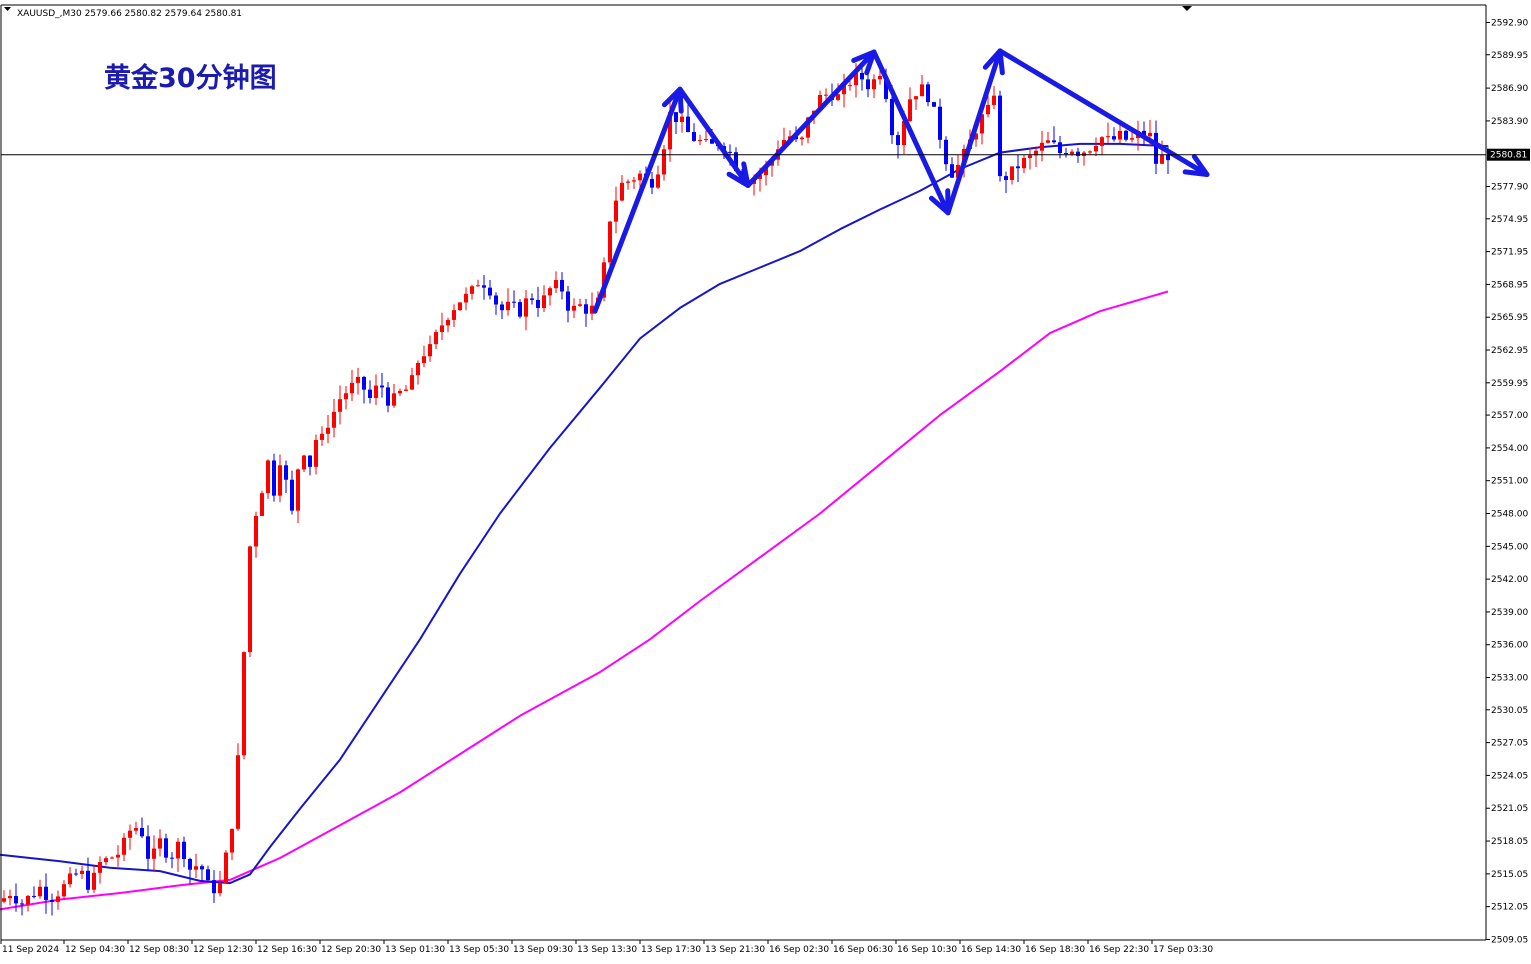 The image size is (1531, 964). What do you see at coordinates (7, 9) in the screenshot?
I see `triangle-down-icon` at bounding box center [7, 9].